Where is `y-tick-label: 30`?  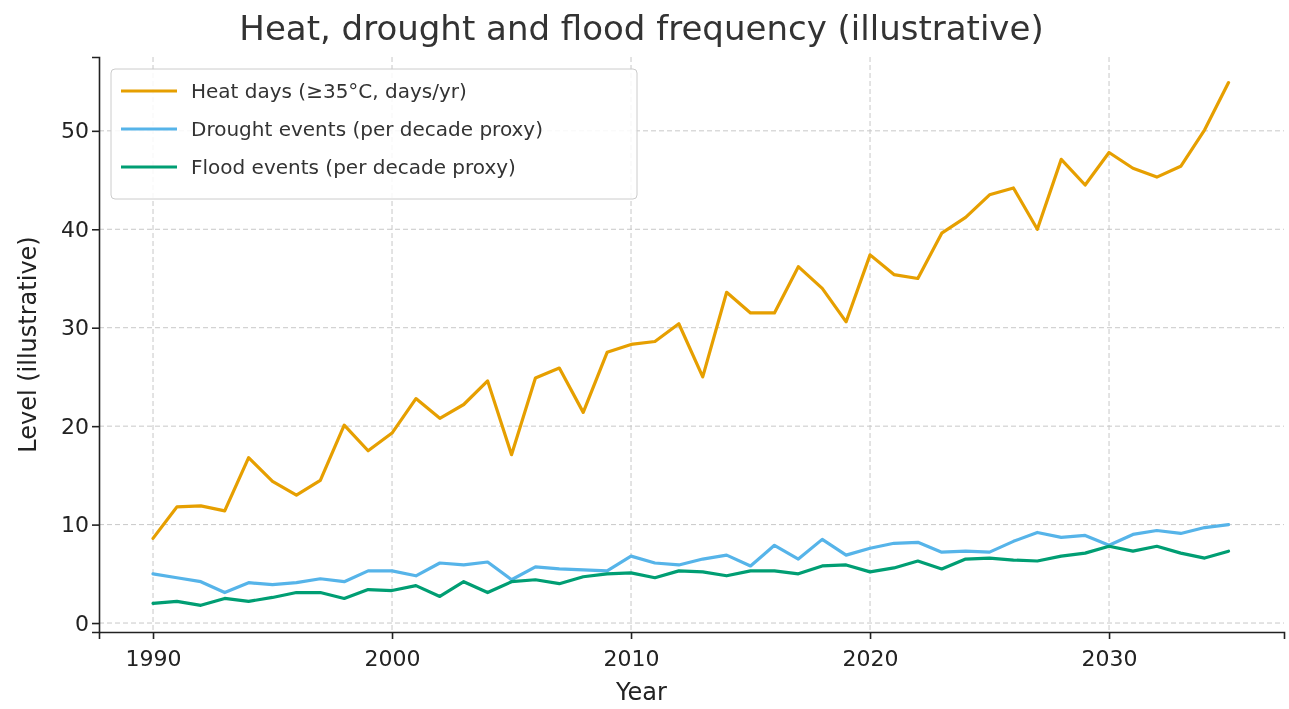
y-tick-label: 30 is located at coordinates (75, 328).